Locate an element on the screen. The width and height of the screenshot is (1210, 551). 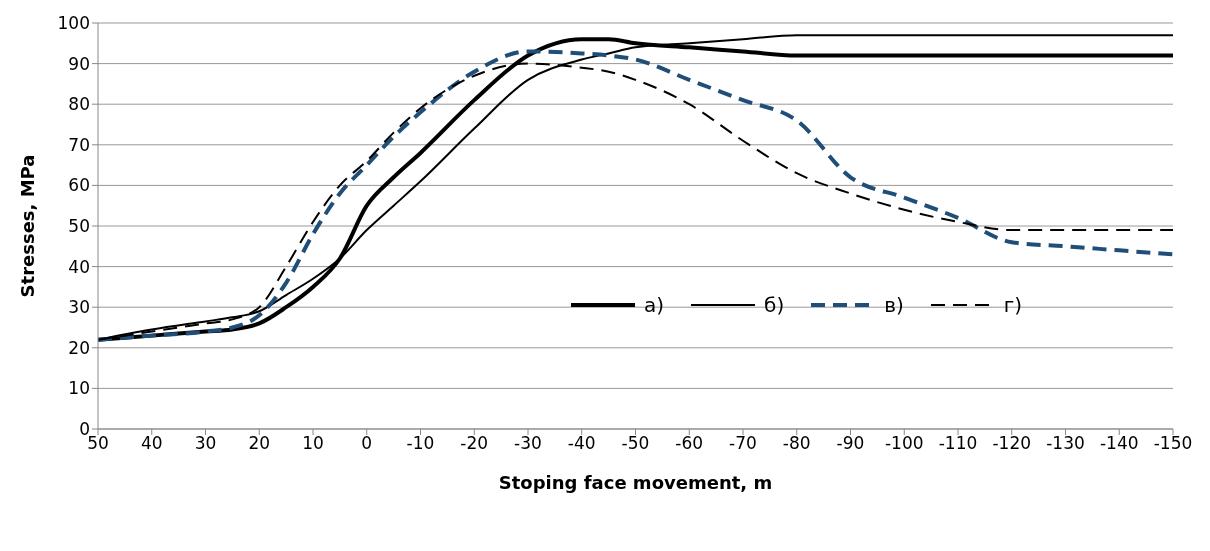
y-tick-label: 20 is located at coordinates (79, 347).